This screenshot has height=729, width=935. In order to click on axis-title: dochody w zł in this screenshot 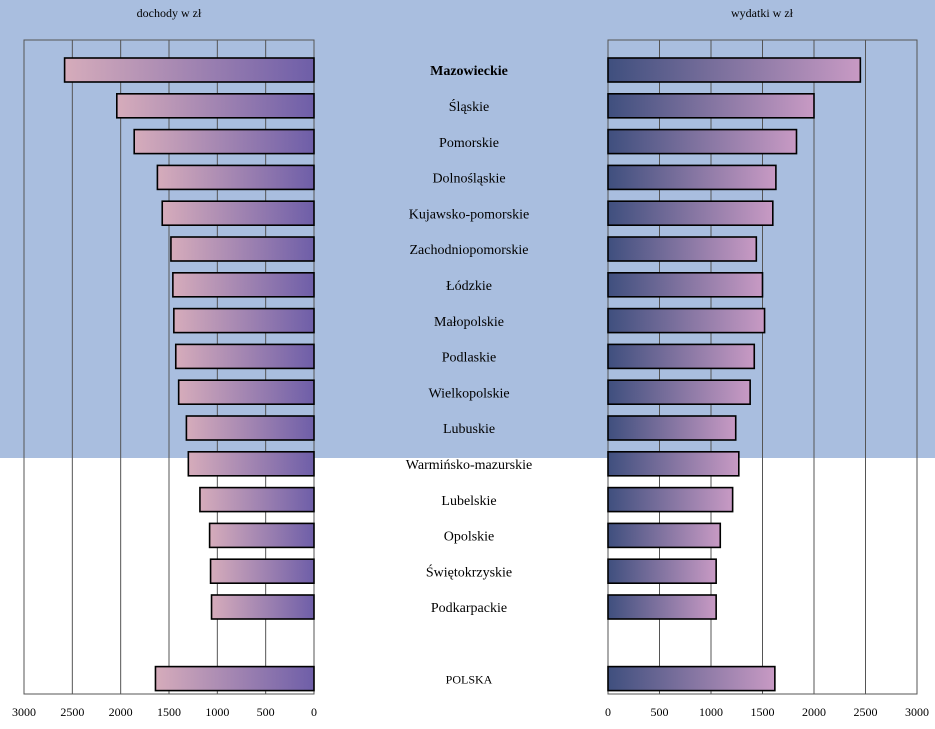, I will do `click(169, 13)`.